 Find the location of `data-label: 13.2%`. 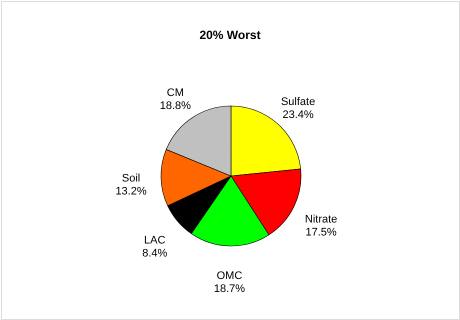

data-label: 13.2% is located at coordinates (131, 192).